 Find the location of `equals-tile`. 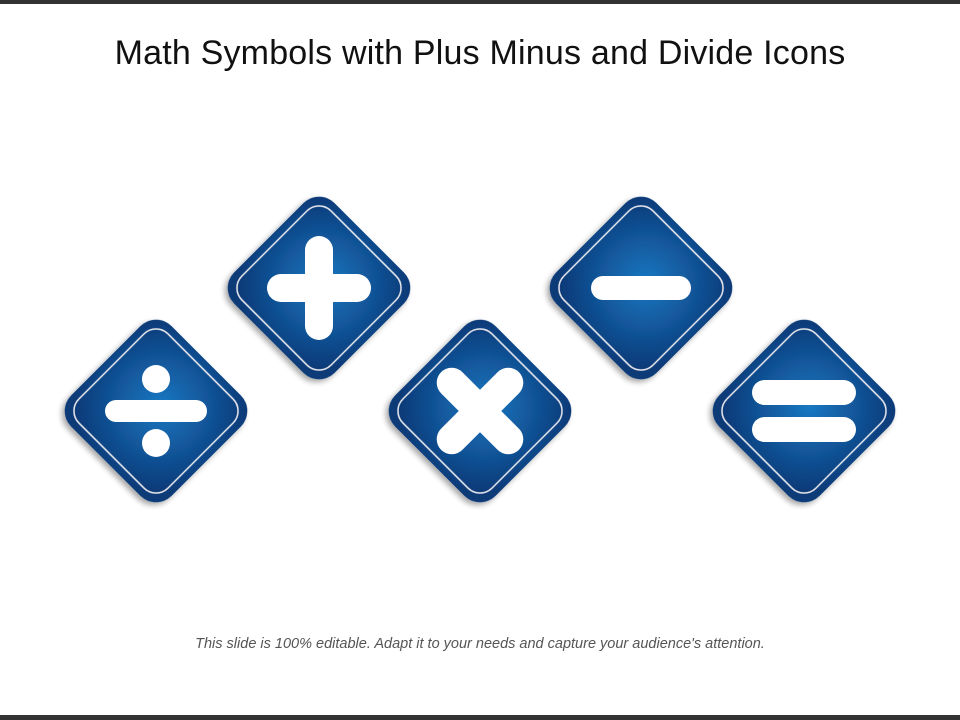

equals-tile is located at coordinates (804, 411).